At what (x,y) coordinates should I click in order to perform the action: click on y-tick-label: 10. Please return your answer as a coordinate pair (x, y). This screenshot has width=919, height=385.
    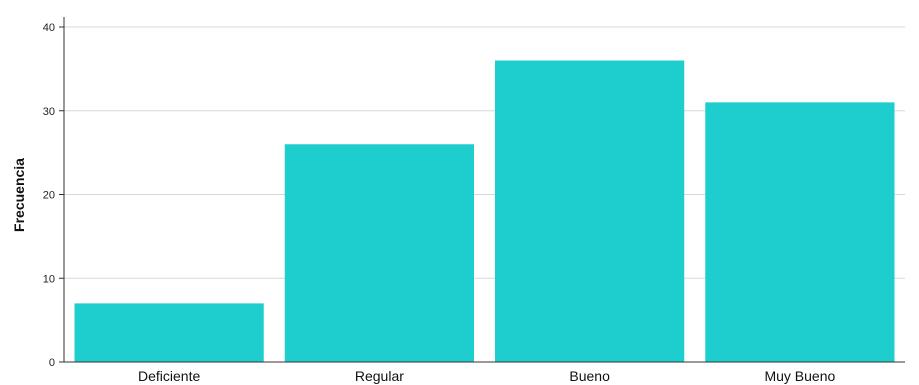
    Looking at the image, I should click on (49, 279).